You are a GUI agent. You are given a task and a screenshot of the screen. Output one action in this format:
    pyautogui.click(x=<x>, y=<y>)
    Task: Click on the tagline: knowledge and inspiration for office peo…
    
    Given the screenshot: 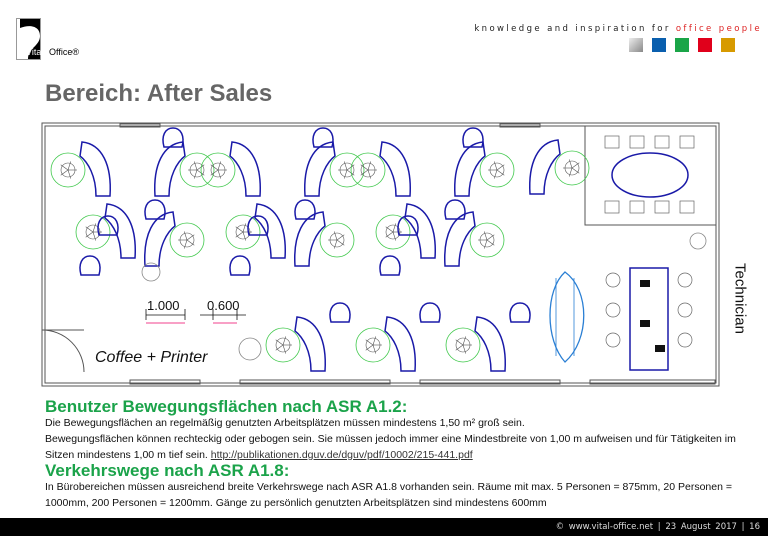 What is the action you would take?
    pyautogui.click(x=618, y=29)
    